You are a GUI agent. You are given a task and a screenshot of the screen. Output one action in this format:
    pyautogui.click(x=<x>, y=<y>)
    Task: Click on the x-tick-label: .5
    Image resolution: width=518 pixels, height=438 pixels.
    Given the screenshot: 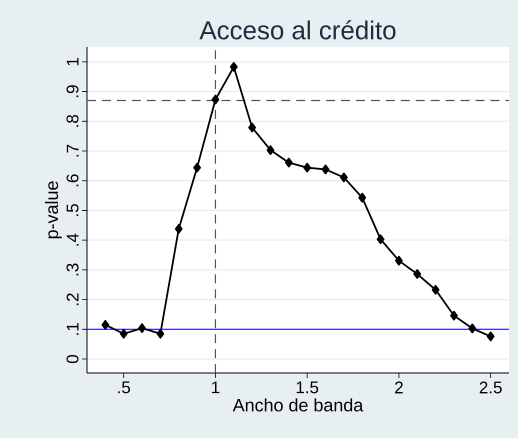 What is the action you would take?
    pyautogui.click(x=124, y=388)
    